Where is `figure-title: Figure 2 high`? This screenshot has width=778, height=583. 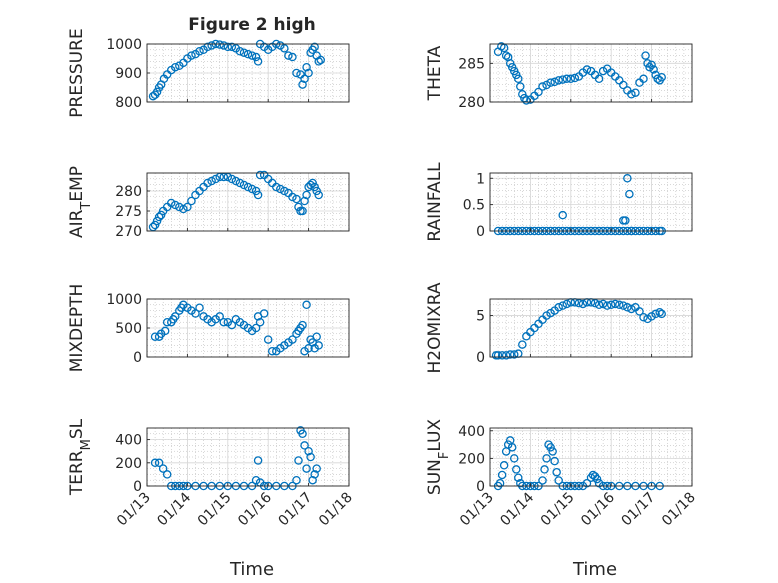 figure-title: Figure 2 high is located at coordinates (252, 25).